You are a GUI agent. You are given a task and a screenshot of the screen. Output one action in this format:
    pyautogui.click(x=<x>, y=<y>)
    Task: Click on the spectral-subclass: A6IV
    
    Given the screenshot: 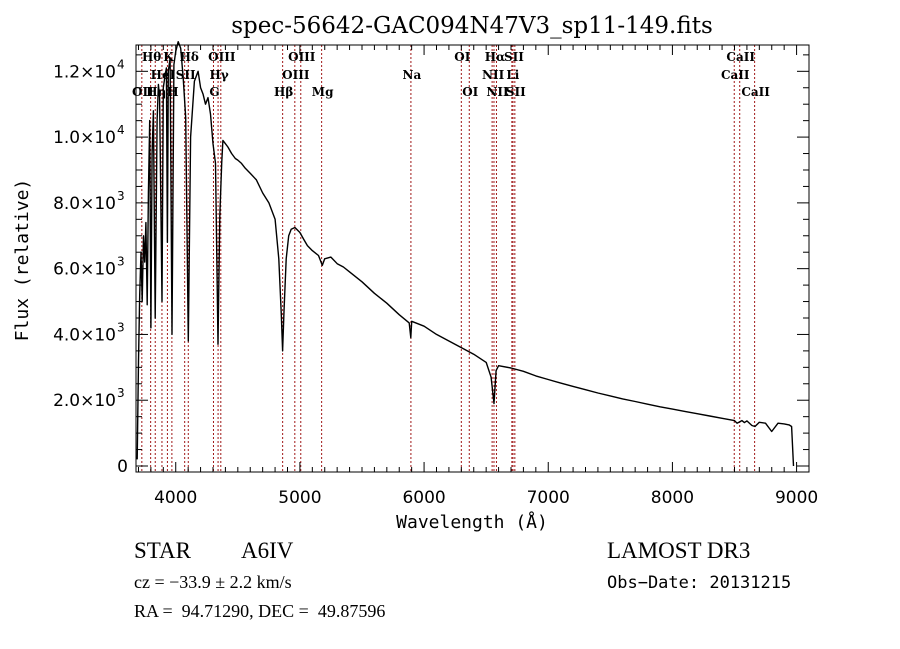 What is the action you would take?
    pyautogui.click(x=267, y=550)
    